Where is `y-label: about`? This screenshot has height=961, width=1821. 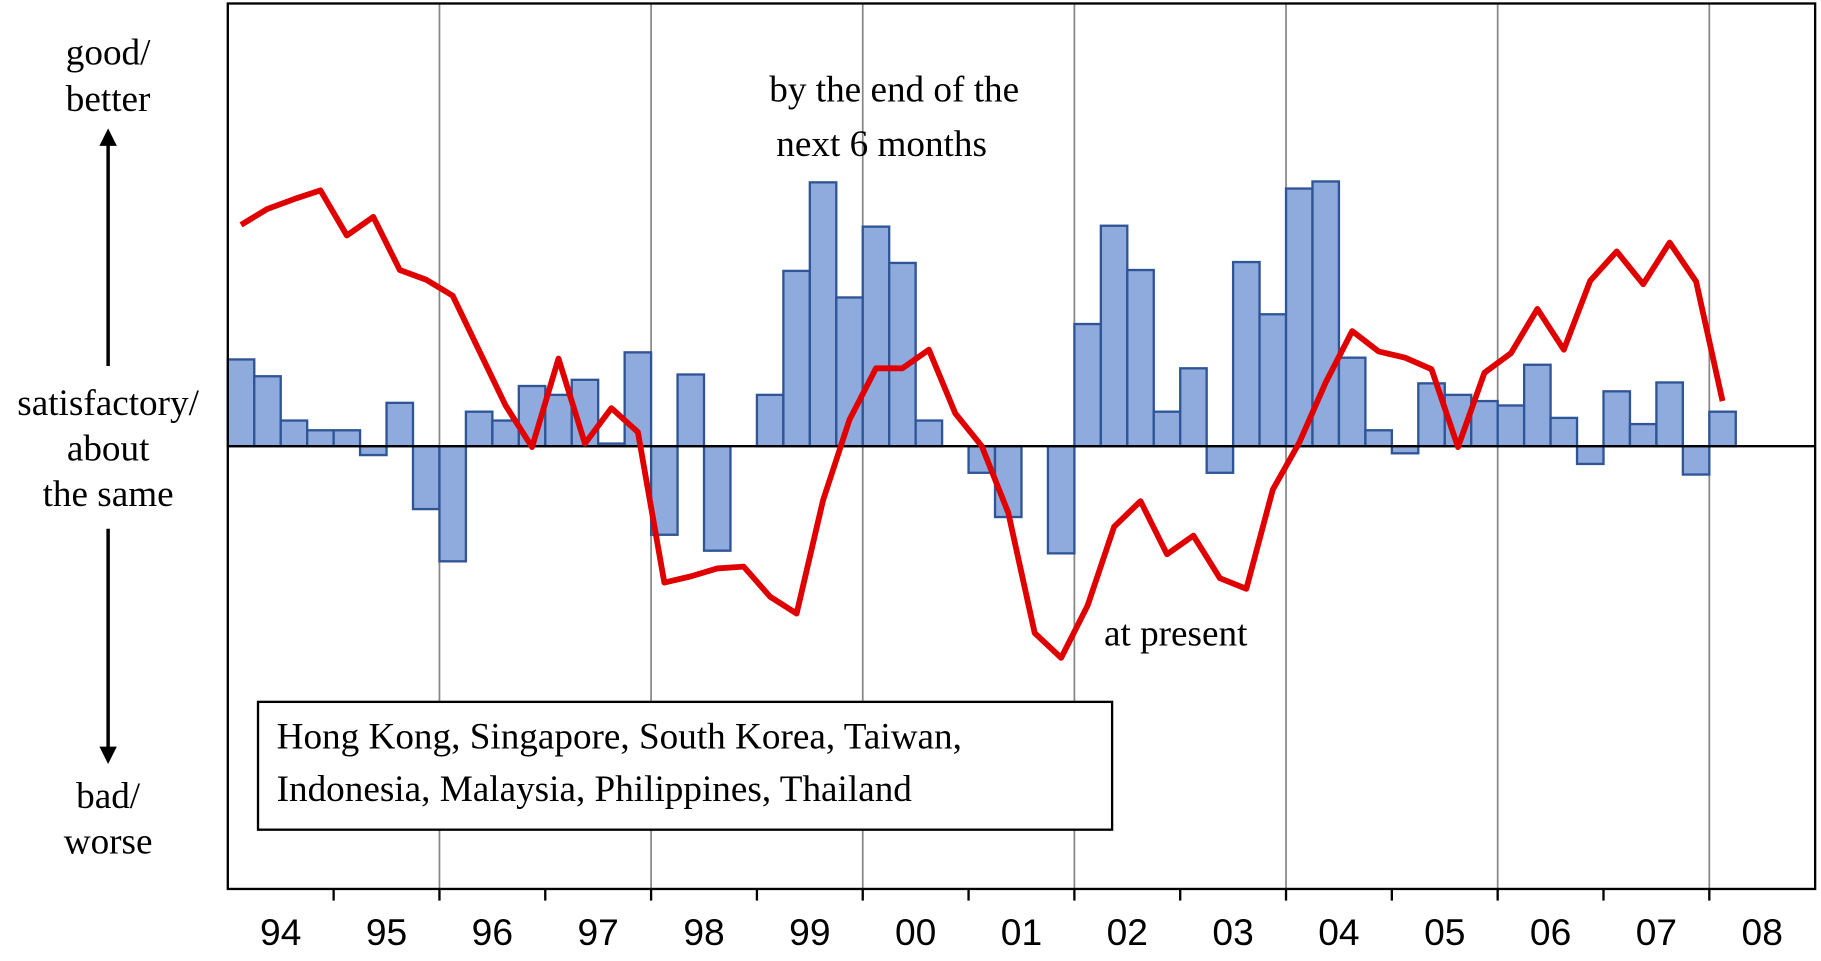 y-label: about is located at coordinates (108, 449).